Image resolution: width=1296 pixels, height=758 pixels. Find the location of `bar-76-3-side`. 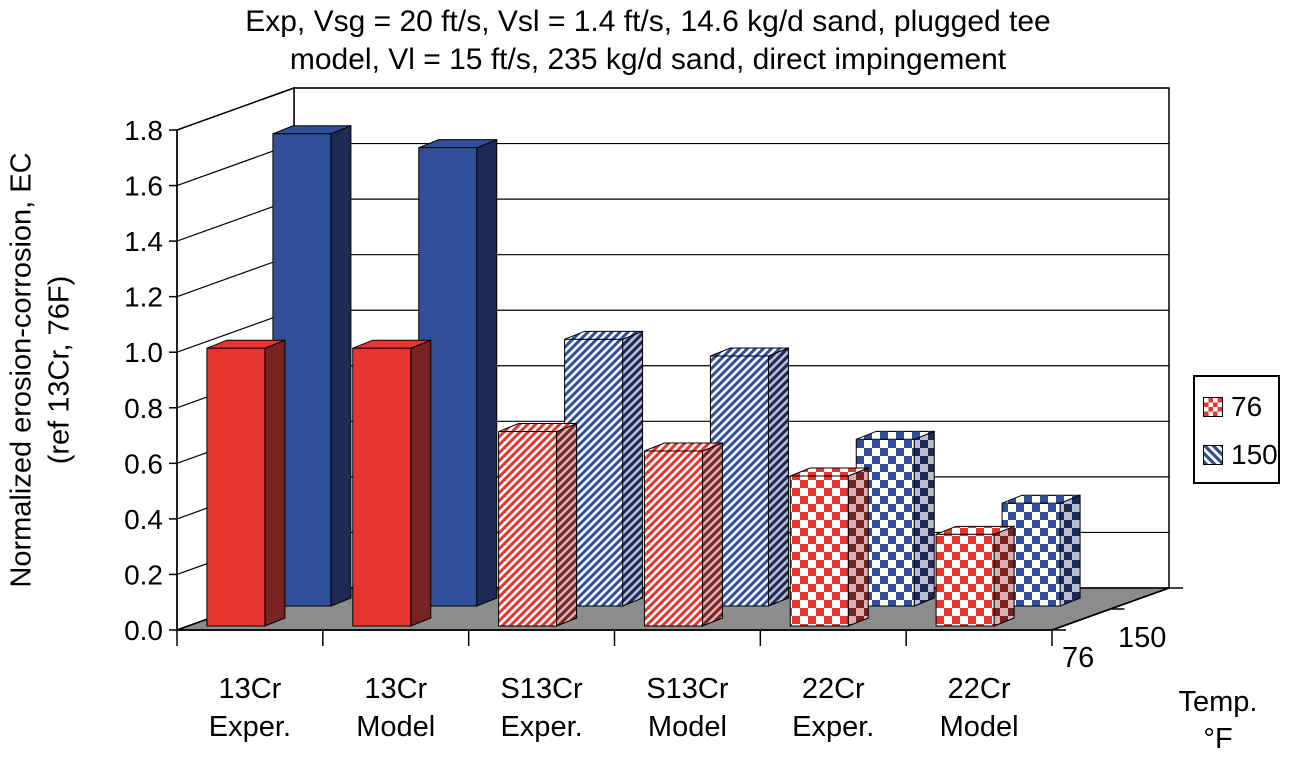

bar-76-3-side is located at coordinates (712, 534).